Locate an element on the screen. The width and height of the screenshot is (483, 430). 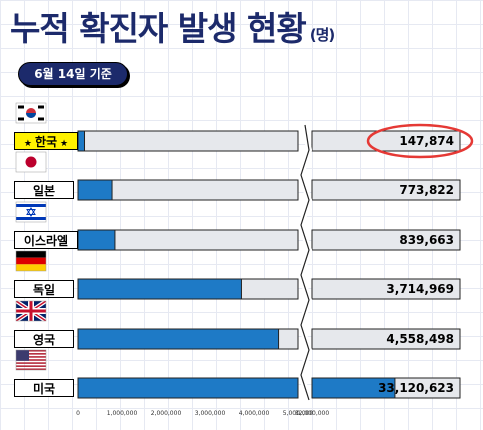
flag-layer is located at coordinates (31, 236).